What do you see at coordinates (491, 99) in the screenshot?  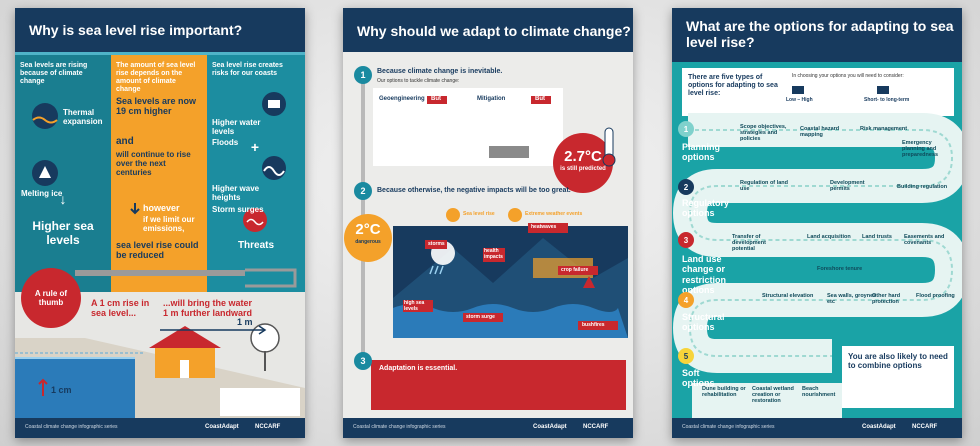 I see `option-name: Mitigation` at bounding box center [491, 99].